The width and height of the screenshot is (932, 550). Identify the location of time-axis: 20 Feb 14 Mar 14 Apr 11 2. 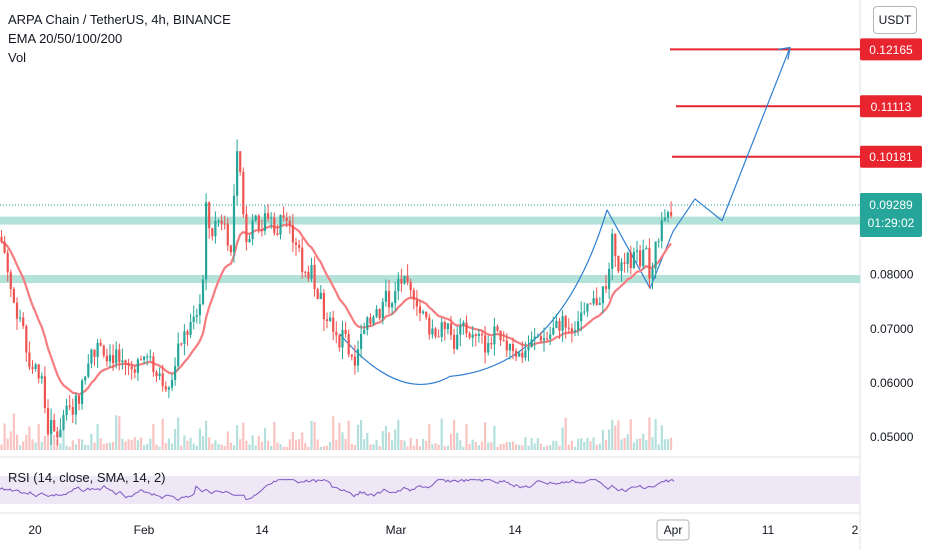
(443, 530).